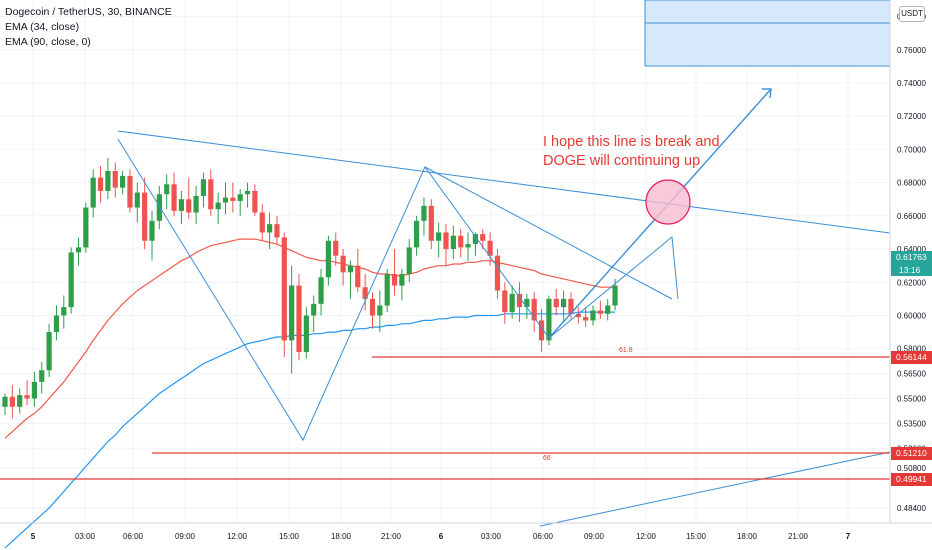  Describe the element at coordinates (48, 42) in the screenshot. I see `ema90-legend: EMA (90, close, 0)` at that location.